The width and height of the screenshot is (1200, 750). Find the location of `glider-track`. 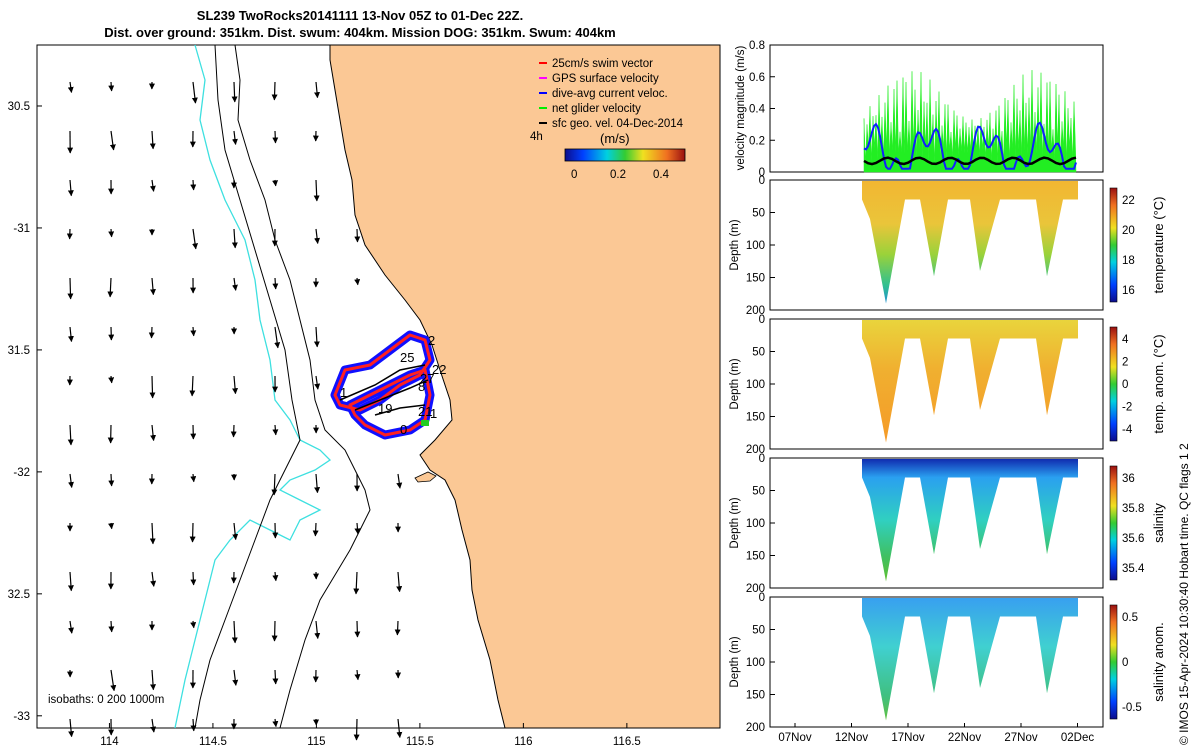

glider-track is located at coordinates (382, 385).